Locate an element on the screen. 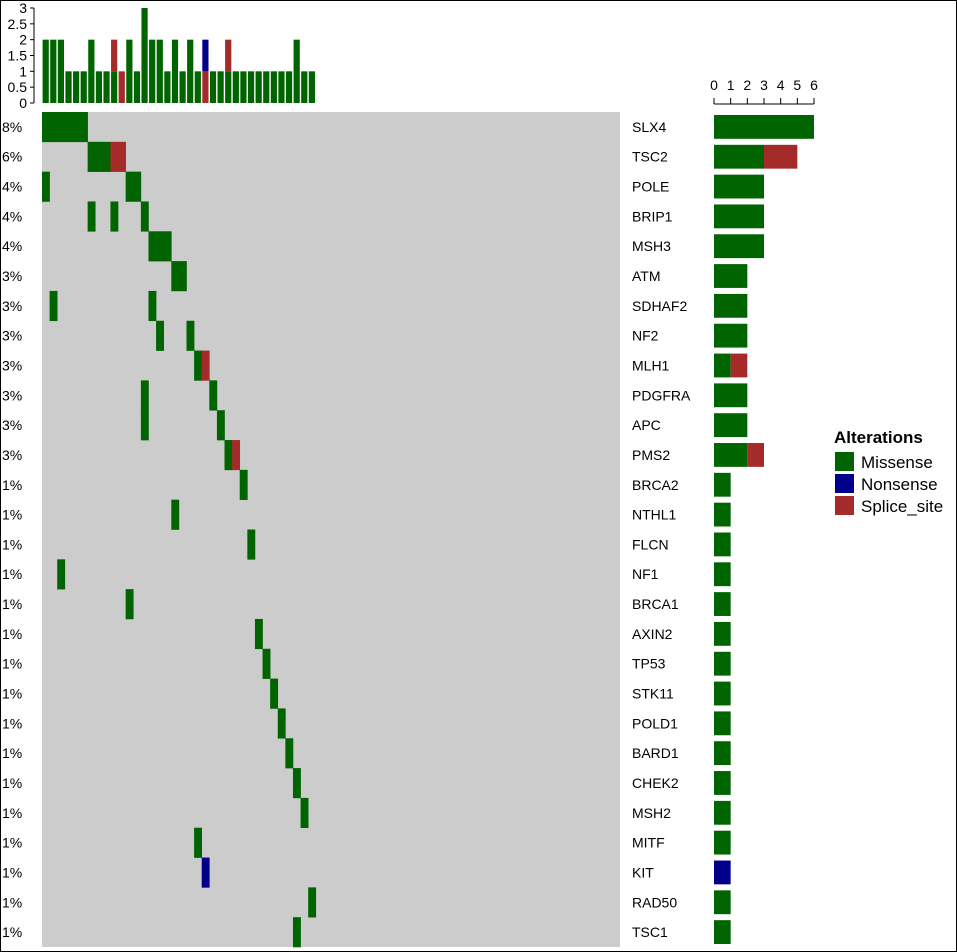 This screenshot has width=957, height=952. gene-label: TP53 is located at coordinates (649, 664).